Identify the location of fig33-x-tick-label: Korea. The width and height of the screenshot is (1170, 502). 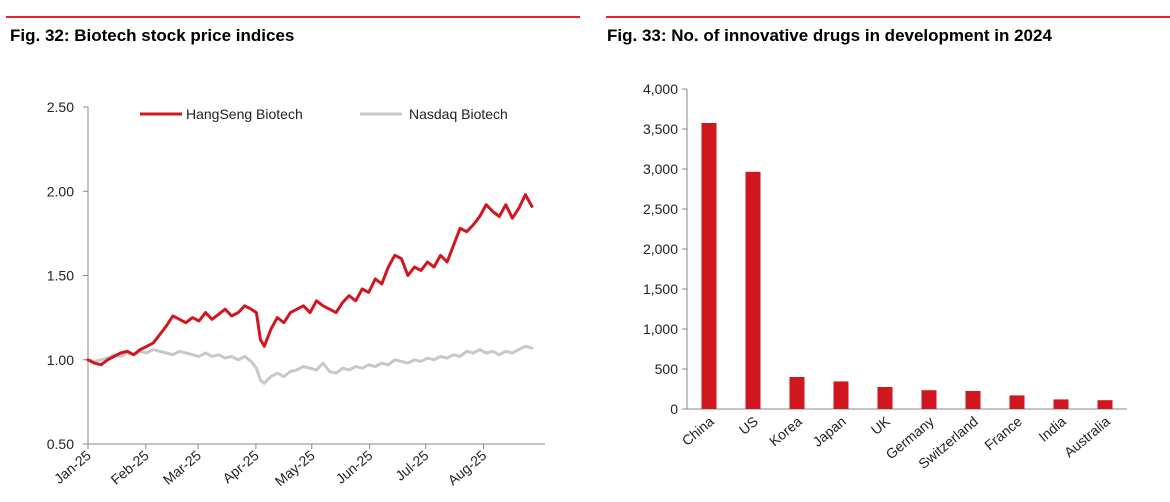
(785, 431).